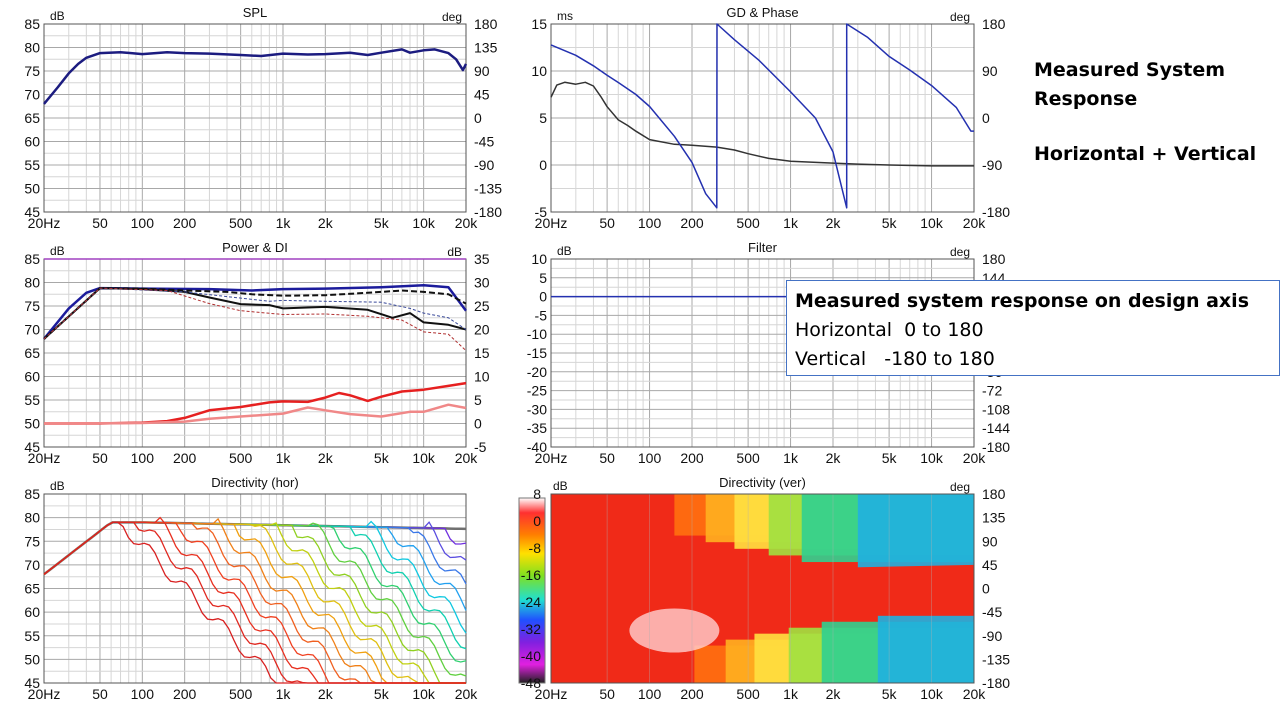 Image resolution: width=1280 pixels, height=720 pixels. Describe the element at coordinates (1022, 301) in the screenshot. I see `callout-heading: Measured system response on design axis` at that location.